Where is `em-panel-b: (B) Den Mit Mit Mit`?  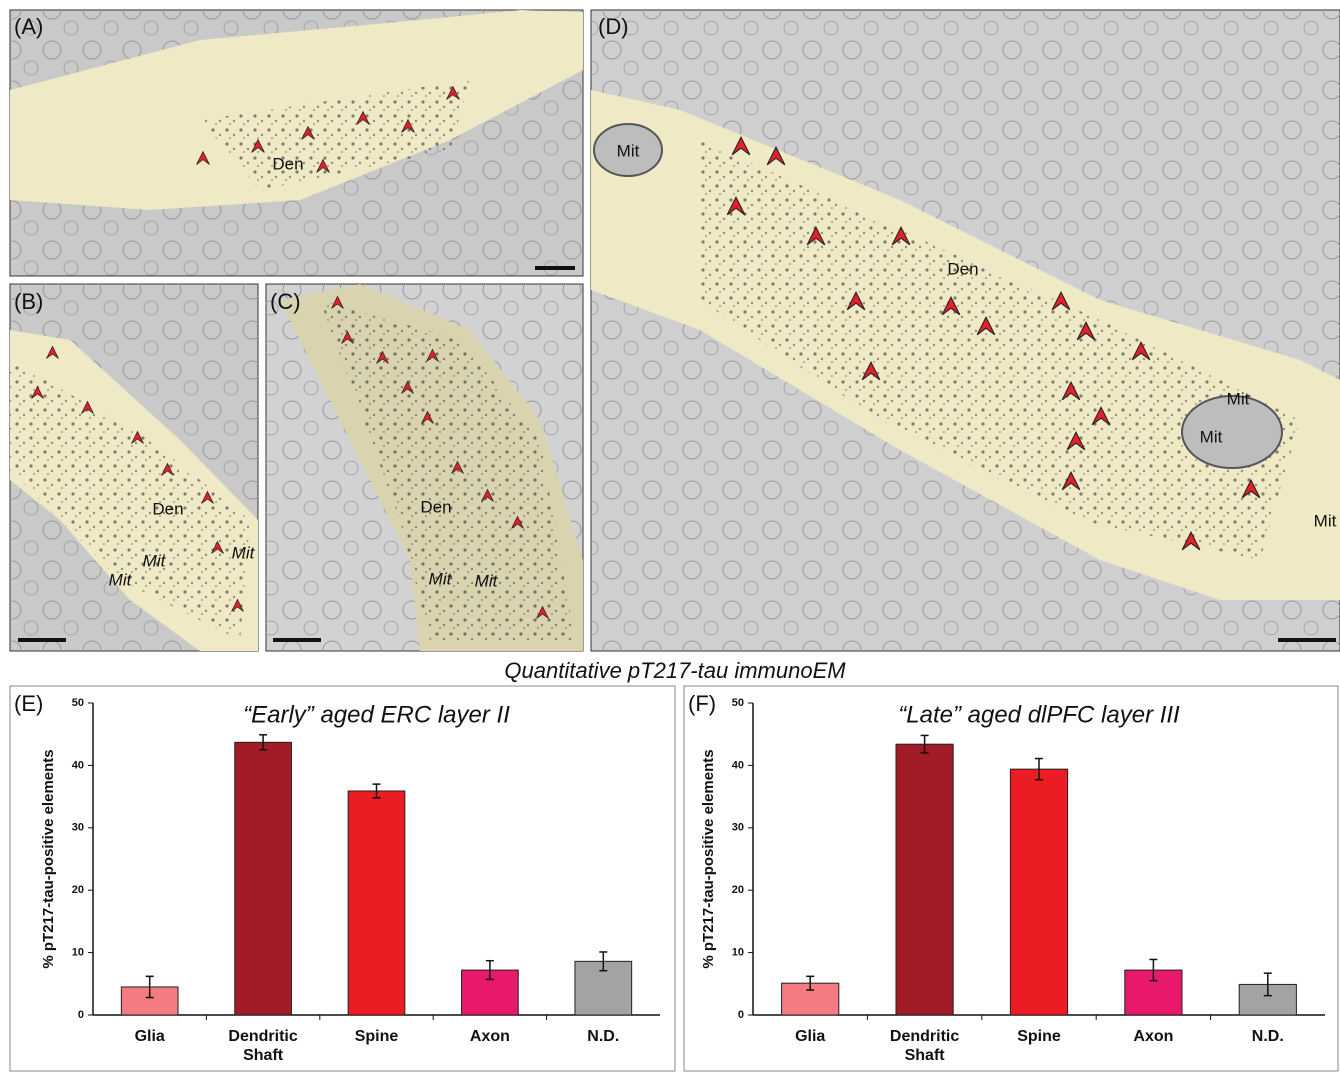 em-panel-b: (B) Den Mit Mit Mit is located at coordinates (134, 467).